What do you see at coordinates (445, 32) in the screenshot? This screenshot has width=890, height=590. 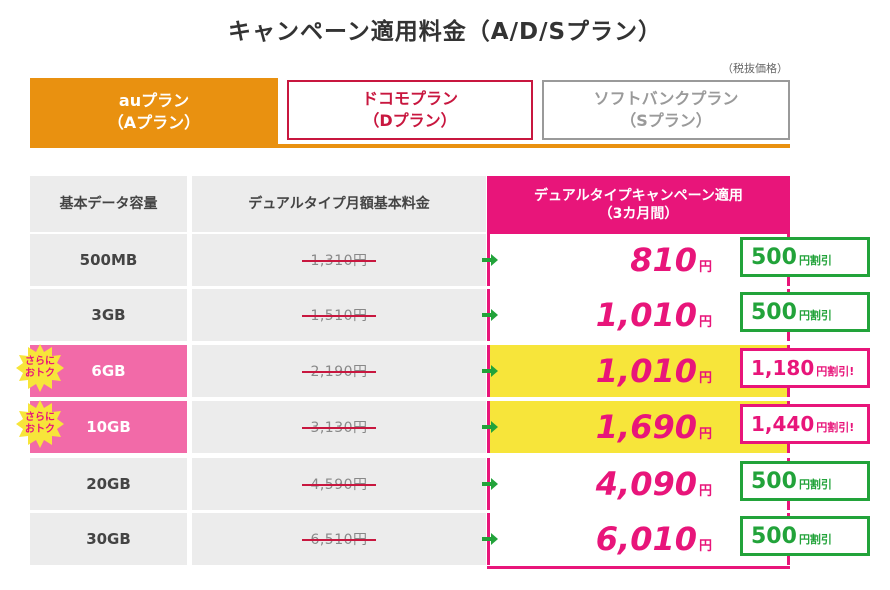 I see `page-title: キャンペーン適用料金（A/D/Sプラン）` at bounding box center [445, 32].